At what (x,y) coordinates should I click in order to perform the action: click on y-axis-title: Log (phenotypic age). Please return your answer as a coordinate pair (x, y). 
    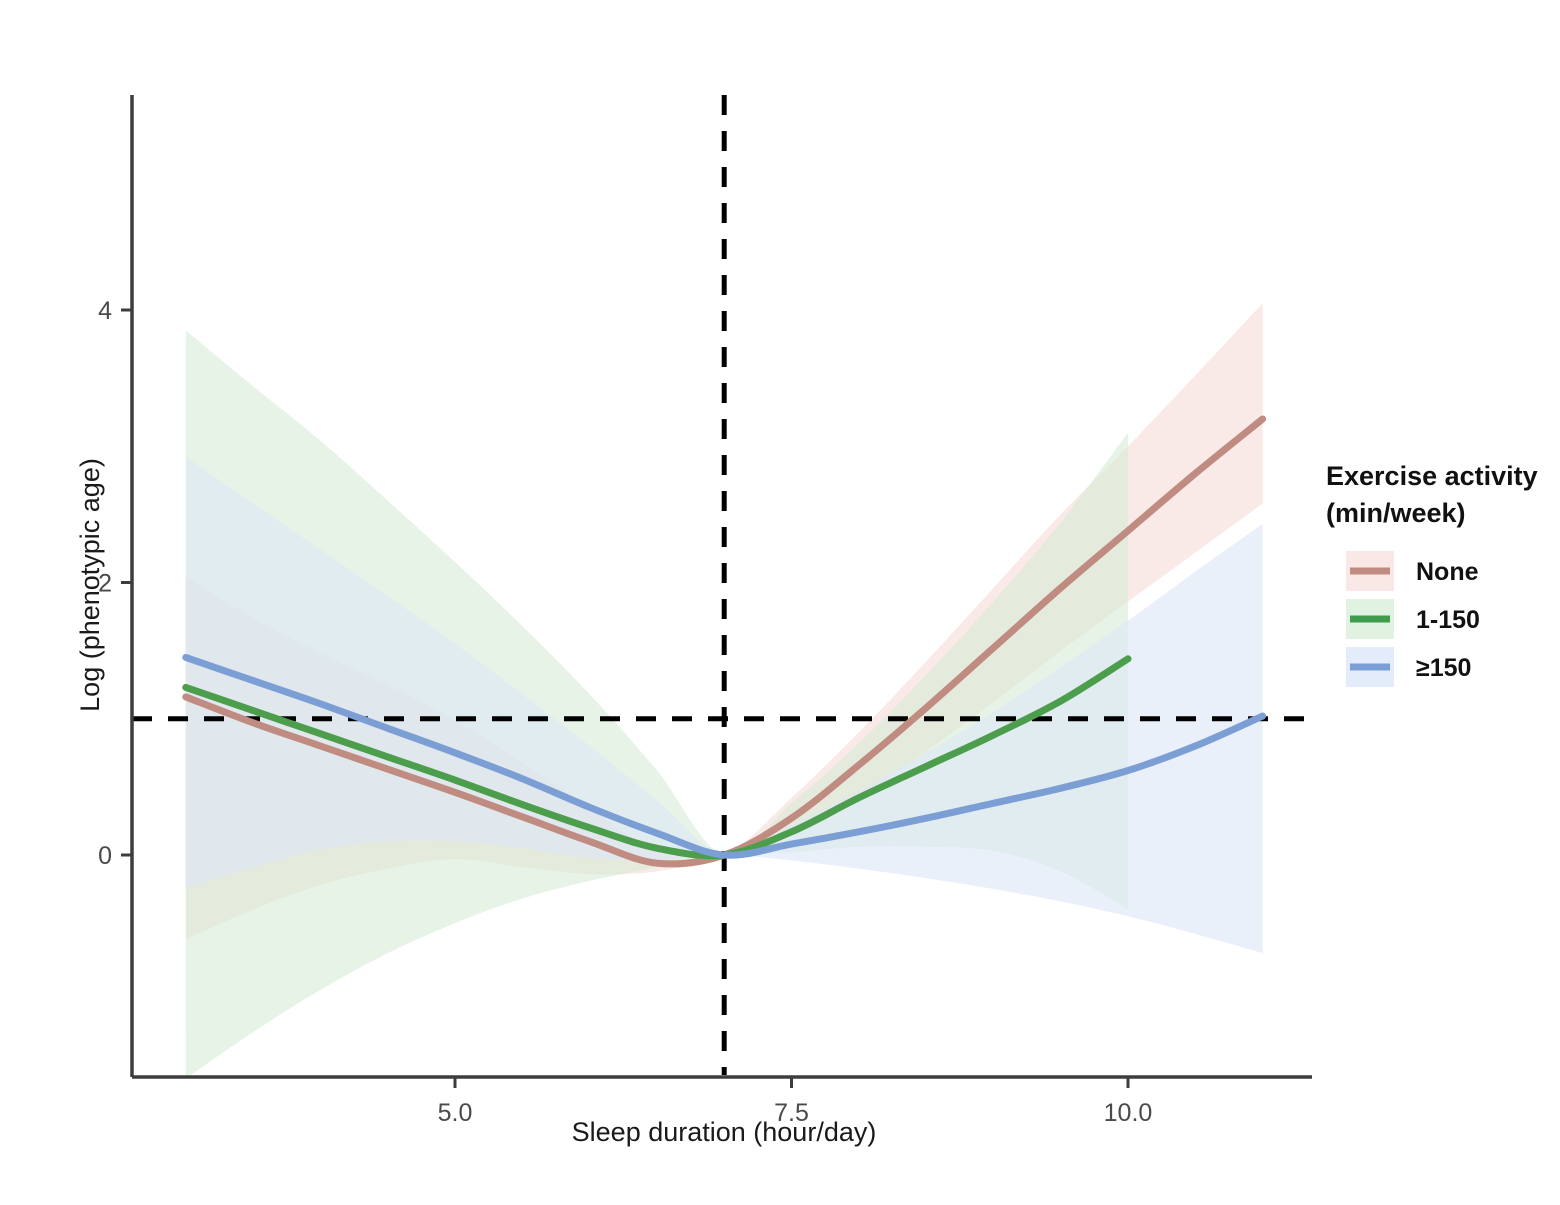
    Looking at the image, I should click on (90, 585).